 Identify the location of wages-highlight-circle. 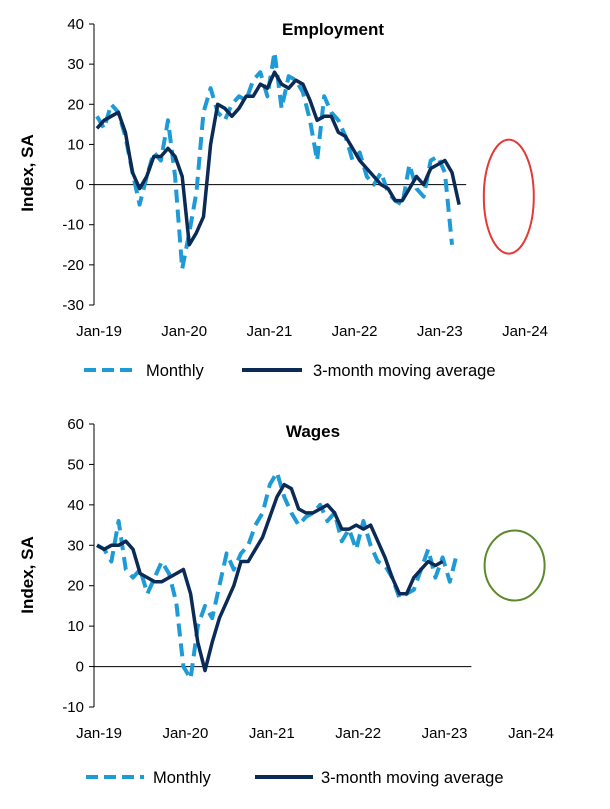
(514, 565).